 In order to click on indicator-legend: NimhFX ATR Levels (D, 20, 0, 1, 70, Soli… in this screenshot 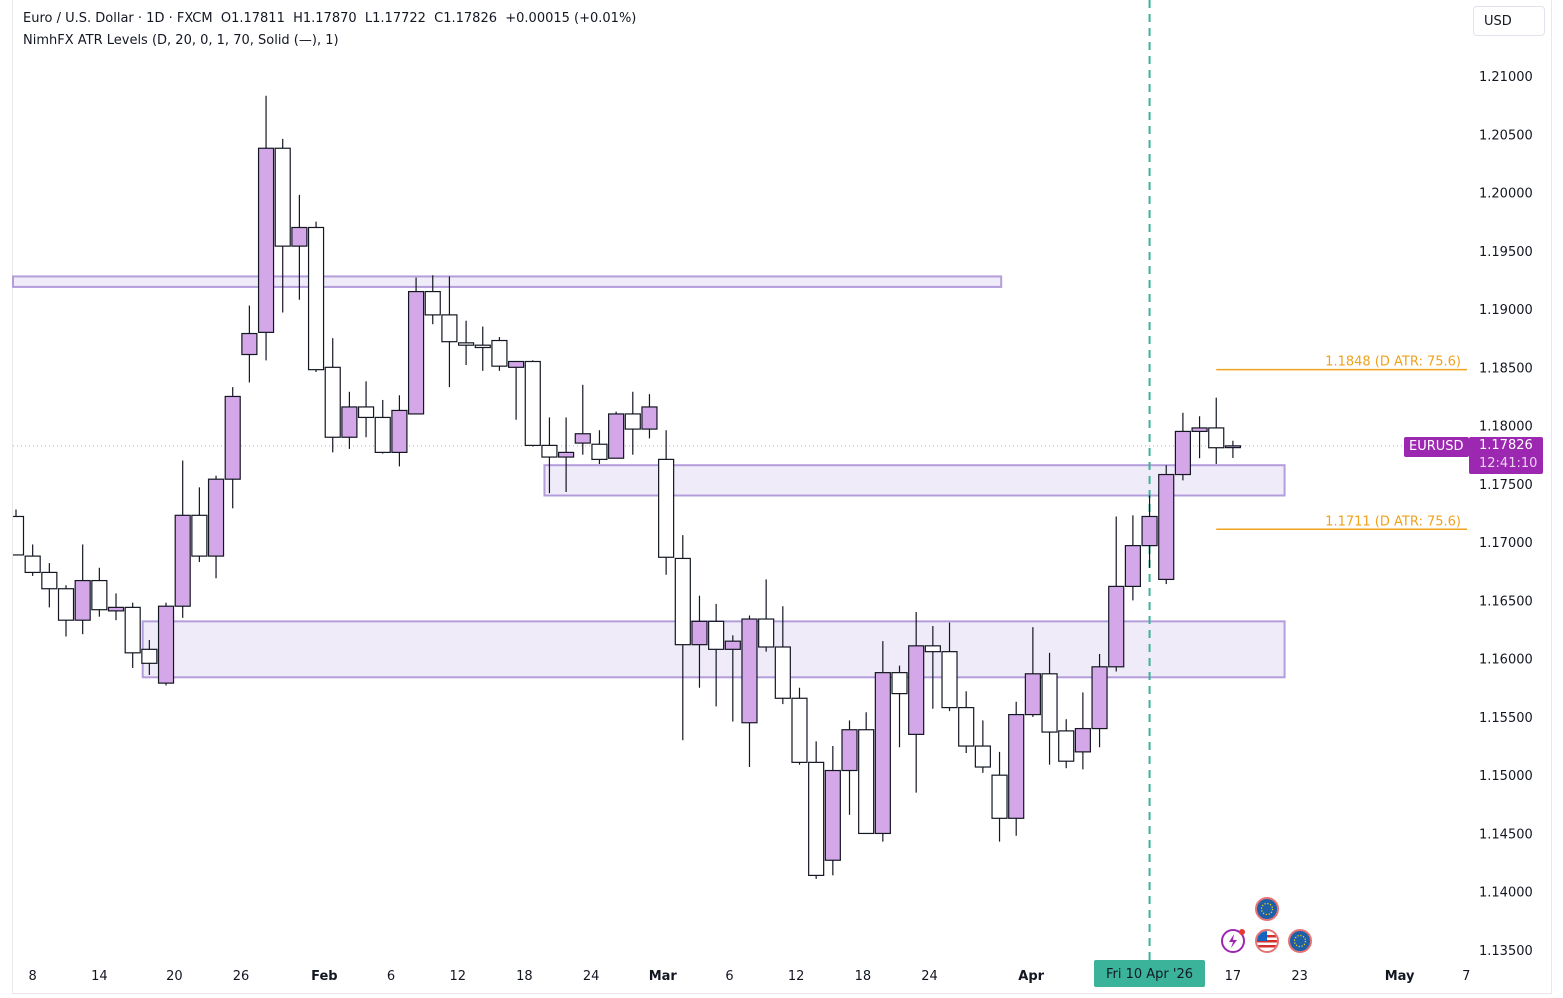, I will do `click(181, 40)`.